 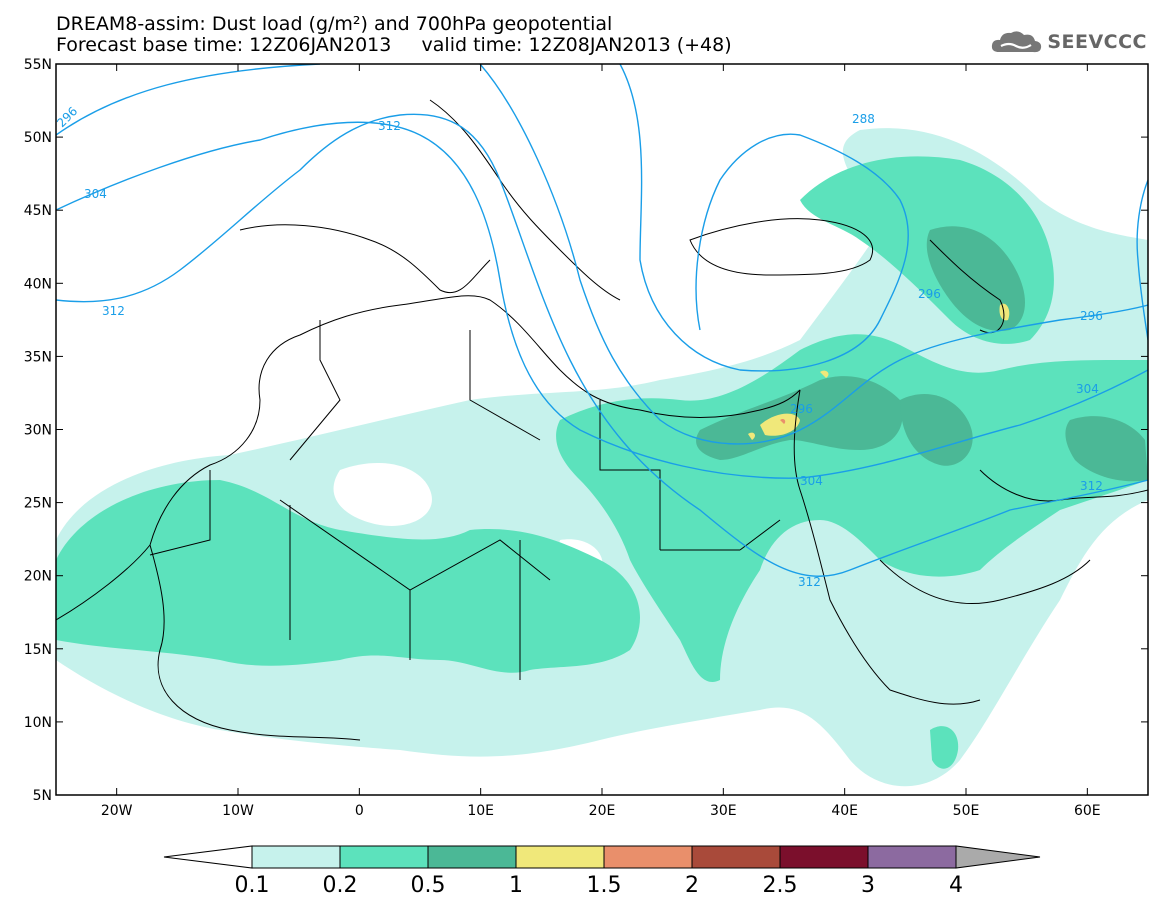 I want to click on legend-label: 0.2, so click(x=340, y=885).